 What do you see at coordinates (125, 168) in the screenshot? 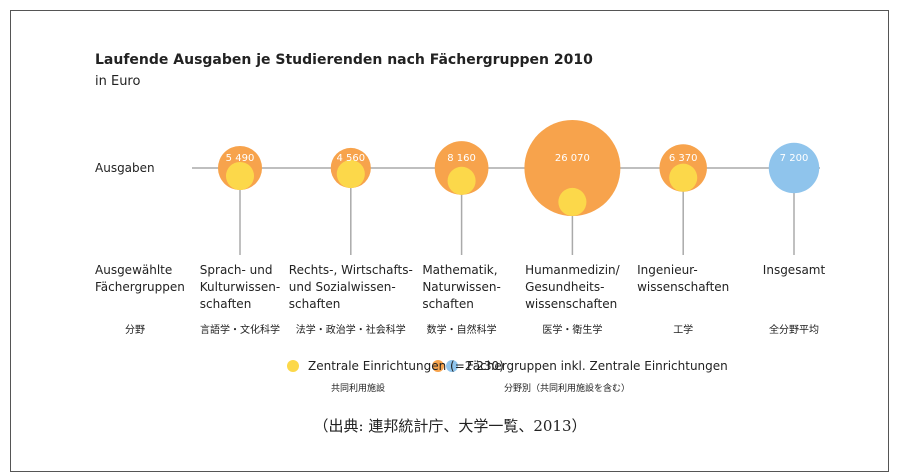
I see `row-label: Ausgaben` at bounding box center [125, 168].